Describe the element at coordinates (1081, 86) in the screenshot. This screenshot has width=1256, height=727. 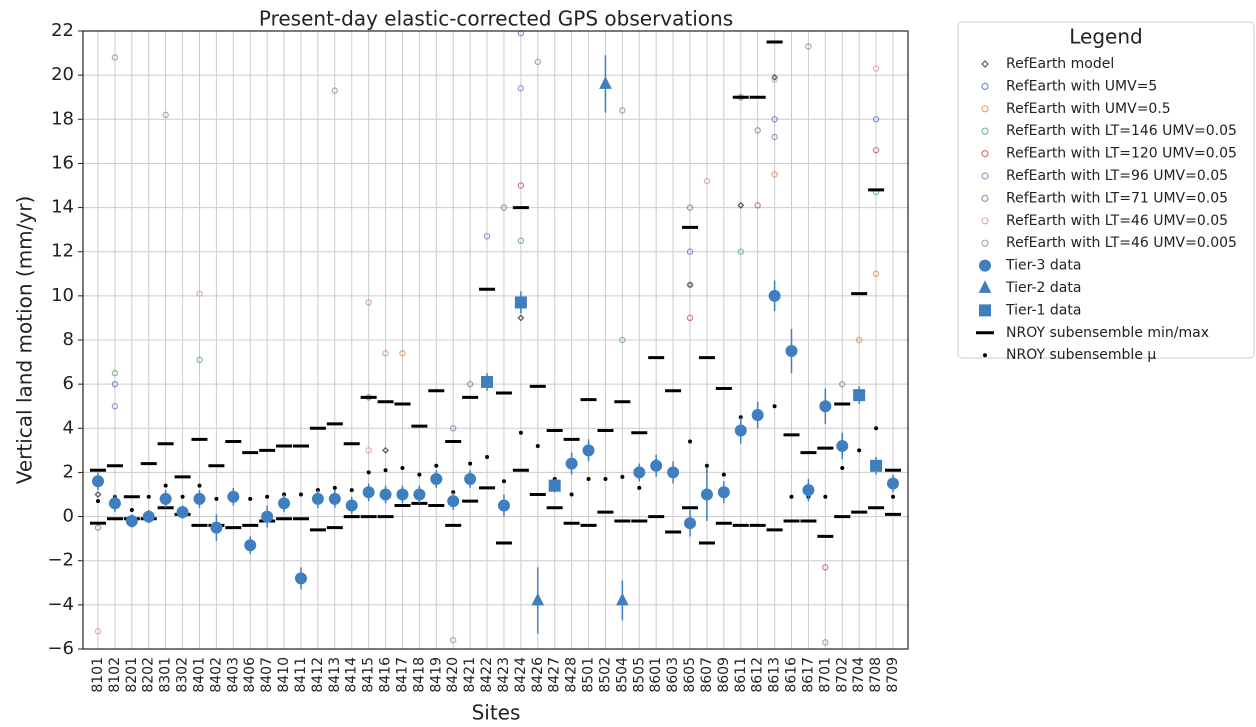
I see `legend-label: RefEarth with UMV=5` at that location.